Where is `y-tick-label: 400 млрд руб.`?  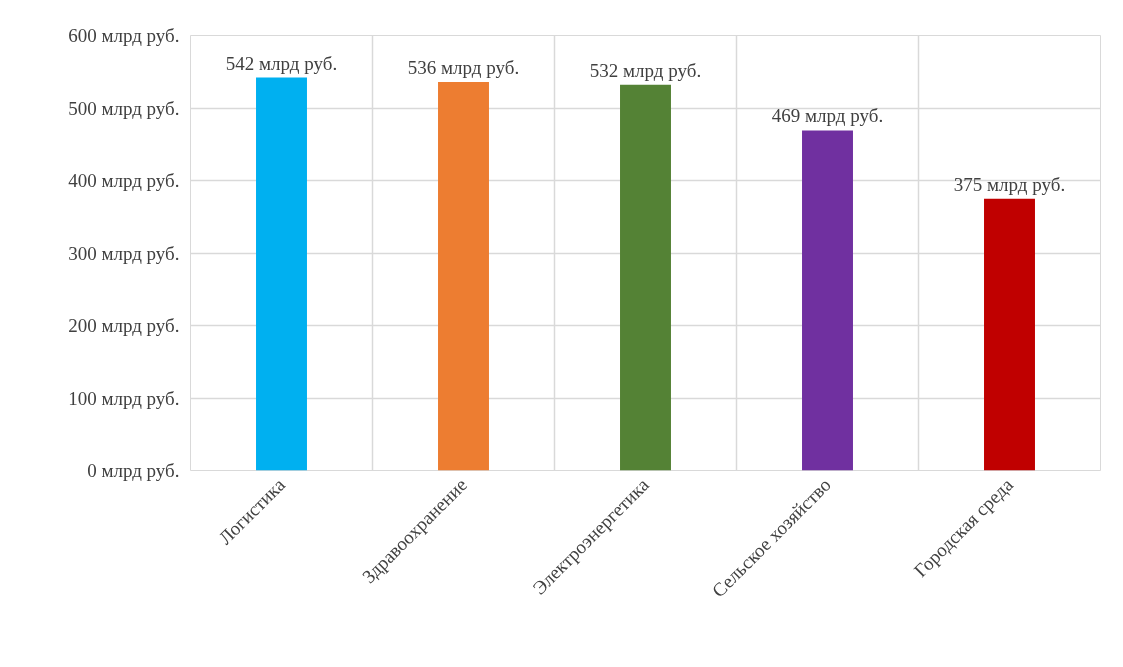 y-tick-label: 400 млрд руб. is located at coordinates (124, 180).